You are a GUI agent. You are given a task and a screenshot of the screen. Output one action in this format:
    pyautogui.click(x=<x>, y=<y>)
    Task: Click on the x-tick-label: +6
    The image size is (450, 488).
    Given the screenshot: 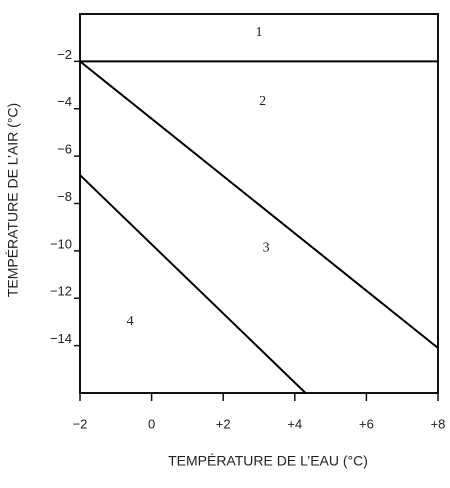 What is the action you would take?
    pyautogui.click(x=366, y=423)
    